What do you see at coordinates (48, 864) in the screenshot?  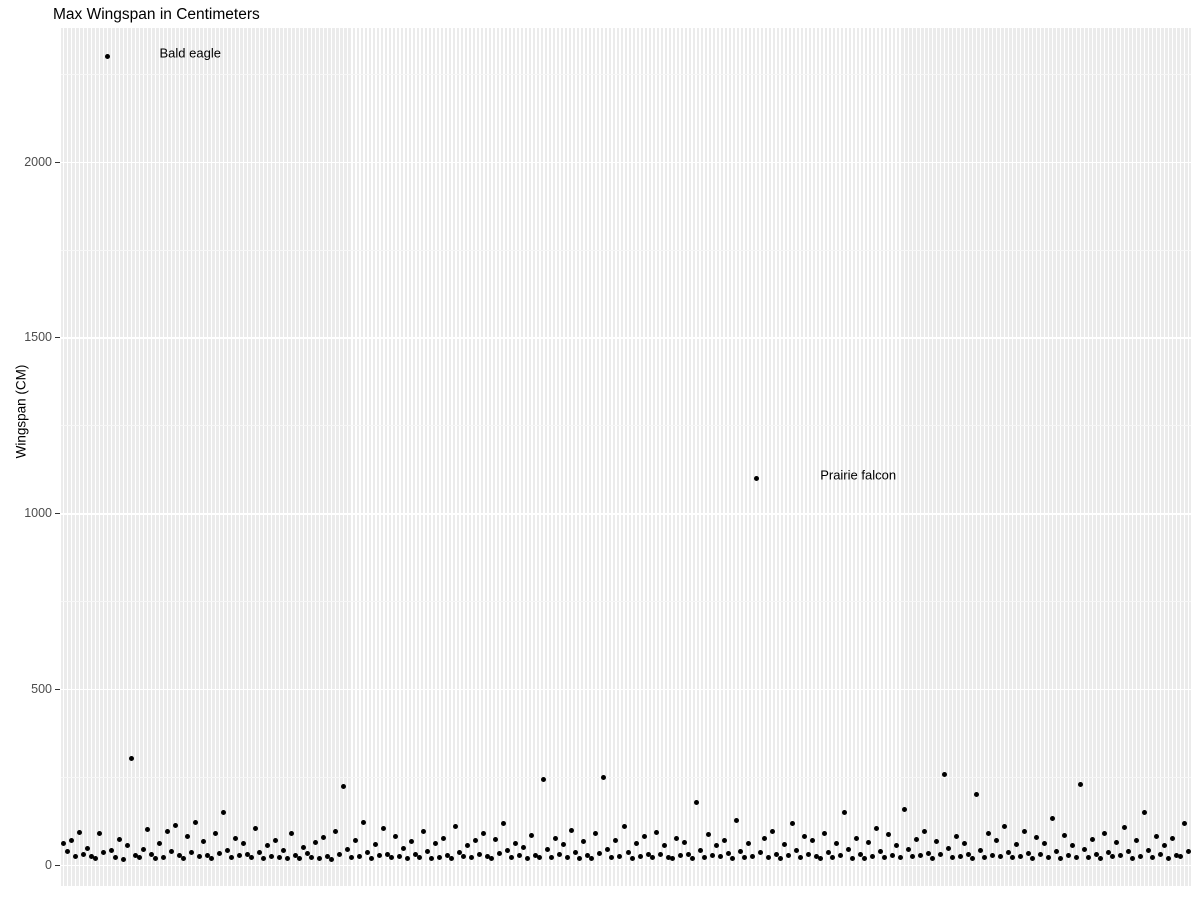 I see `y-tick-label: 0` at bounding box center [48, 864].